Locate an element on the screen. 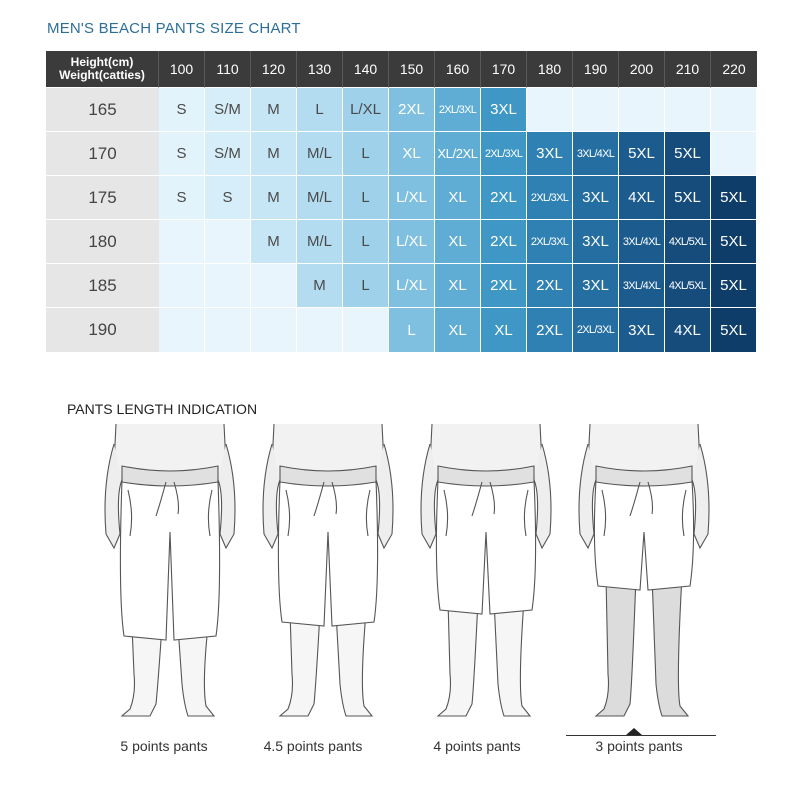 This screenshot has height=800, width=800. chart-title: MEN'S BEACH PANTS SIZE CHART is located at coordinates (174, 28).